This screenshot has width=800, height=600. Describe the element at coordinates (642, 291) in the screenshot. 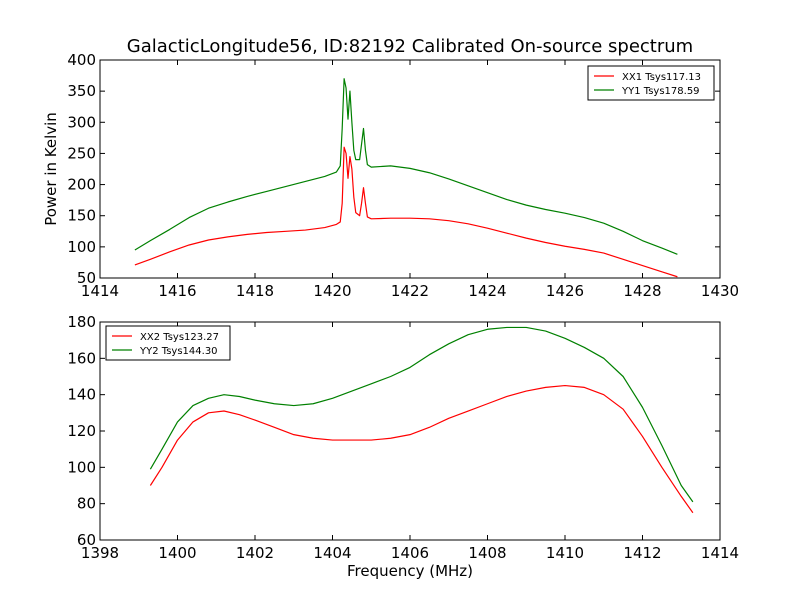

I see `x-tick-label: 1428` at that location.